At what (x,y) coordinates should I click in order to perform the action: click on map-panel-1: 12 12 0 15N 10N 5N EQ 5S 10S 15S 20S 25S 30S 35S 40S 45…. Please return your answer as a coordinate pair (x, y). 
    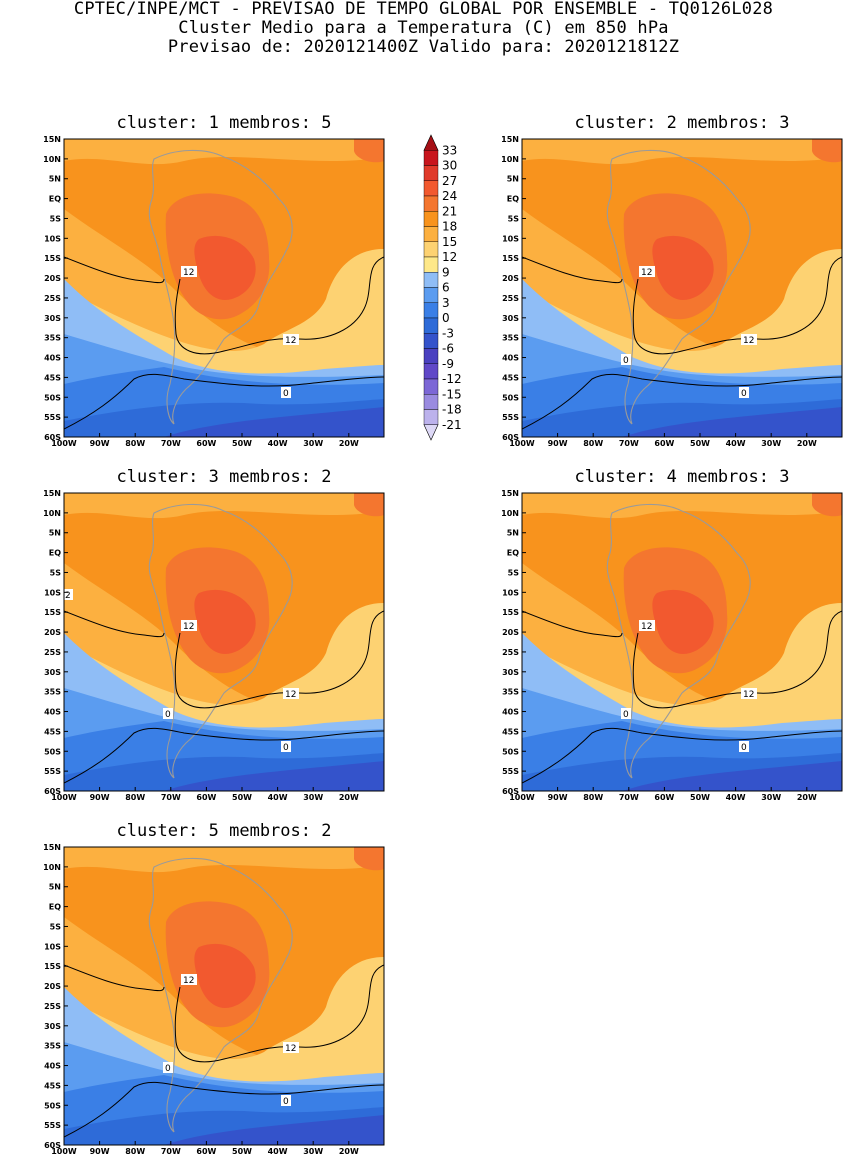
    Looking at the image, I should click on (214, 291).